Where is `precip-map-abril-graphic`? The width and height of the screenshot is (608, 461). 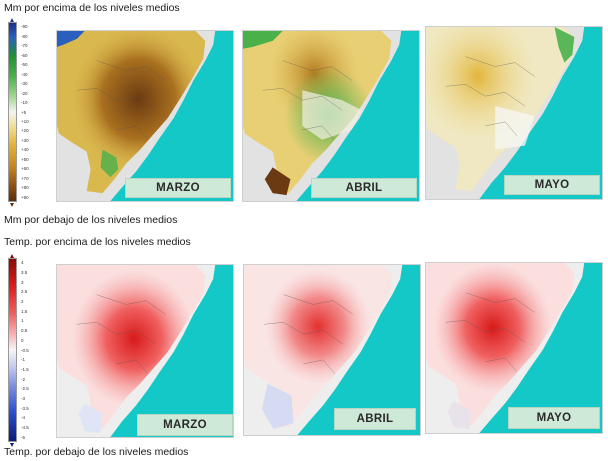
precip-map-abril-graphic is located at coordinates (331, 116).